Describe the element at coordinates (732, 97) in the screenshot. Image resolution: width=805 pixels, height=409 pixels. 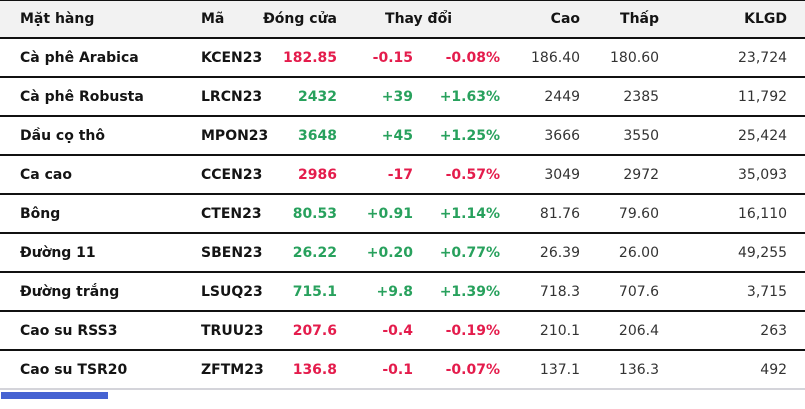
I see `cell-volume: 11,792` at that location.